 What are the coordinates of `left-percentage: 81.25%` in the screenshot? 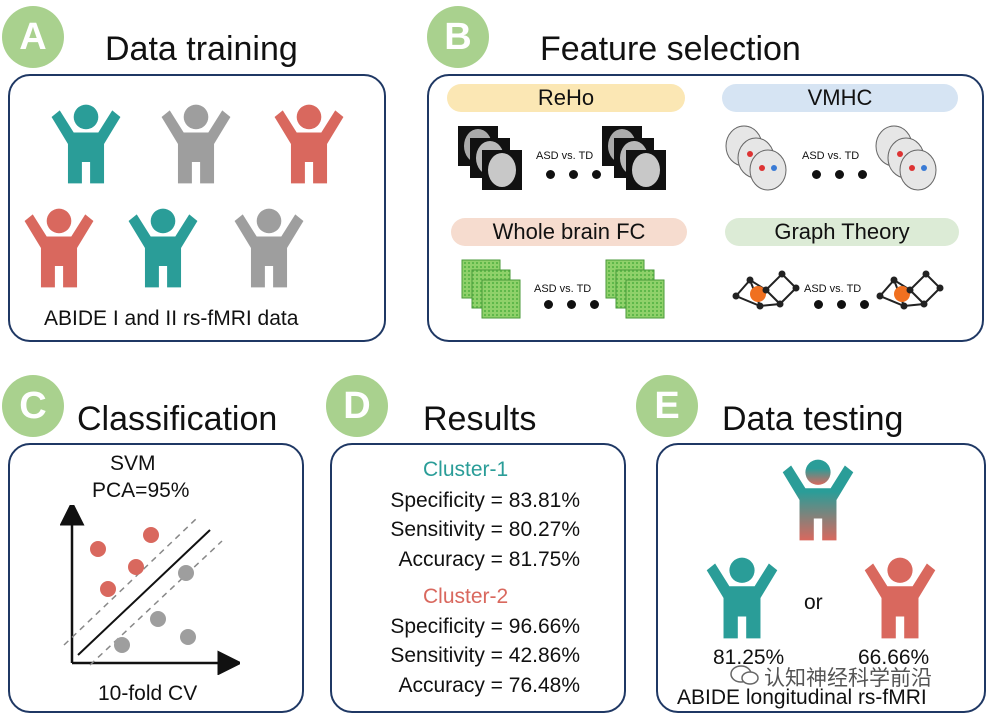 It's located at (749, 657).